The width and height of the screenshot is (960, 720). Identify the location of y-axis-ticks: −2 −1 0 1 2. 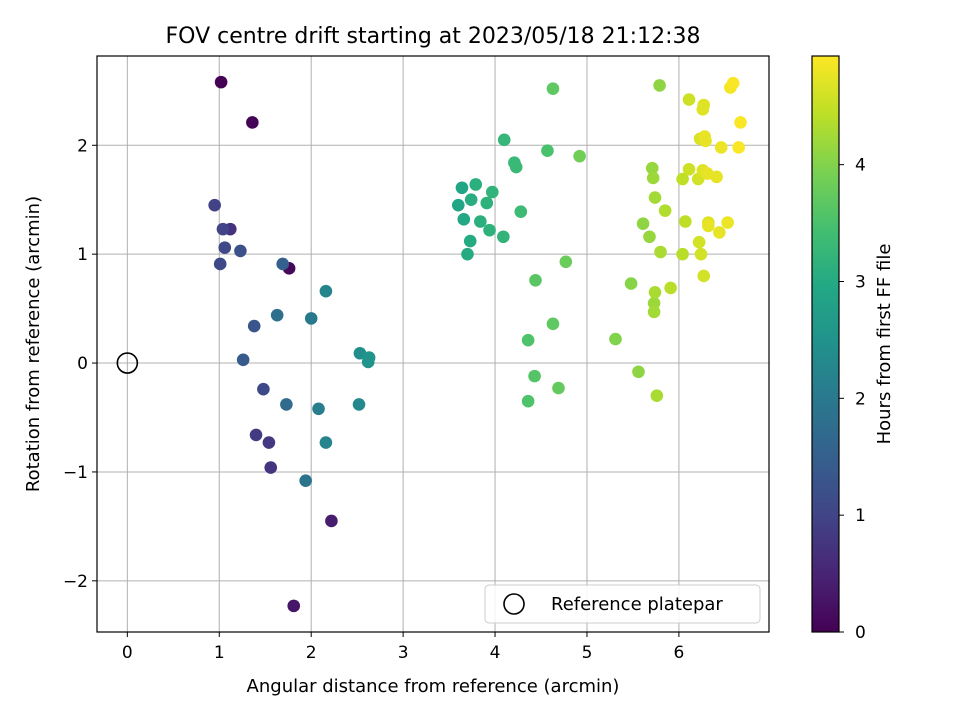
(80, 364).